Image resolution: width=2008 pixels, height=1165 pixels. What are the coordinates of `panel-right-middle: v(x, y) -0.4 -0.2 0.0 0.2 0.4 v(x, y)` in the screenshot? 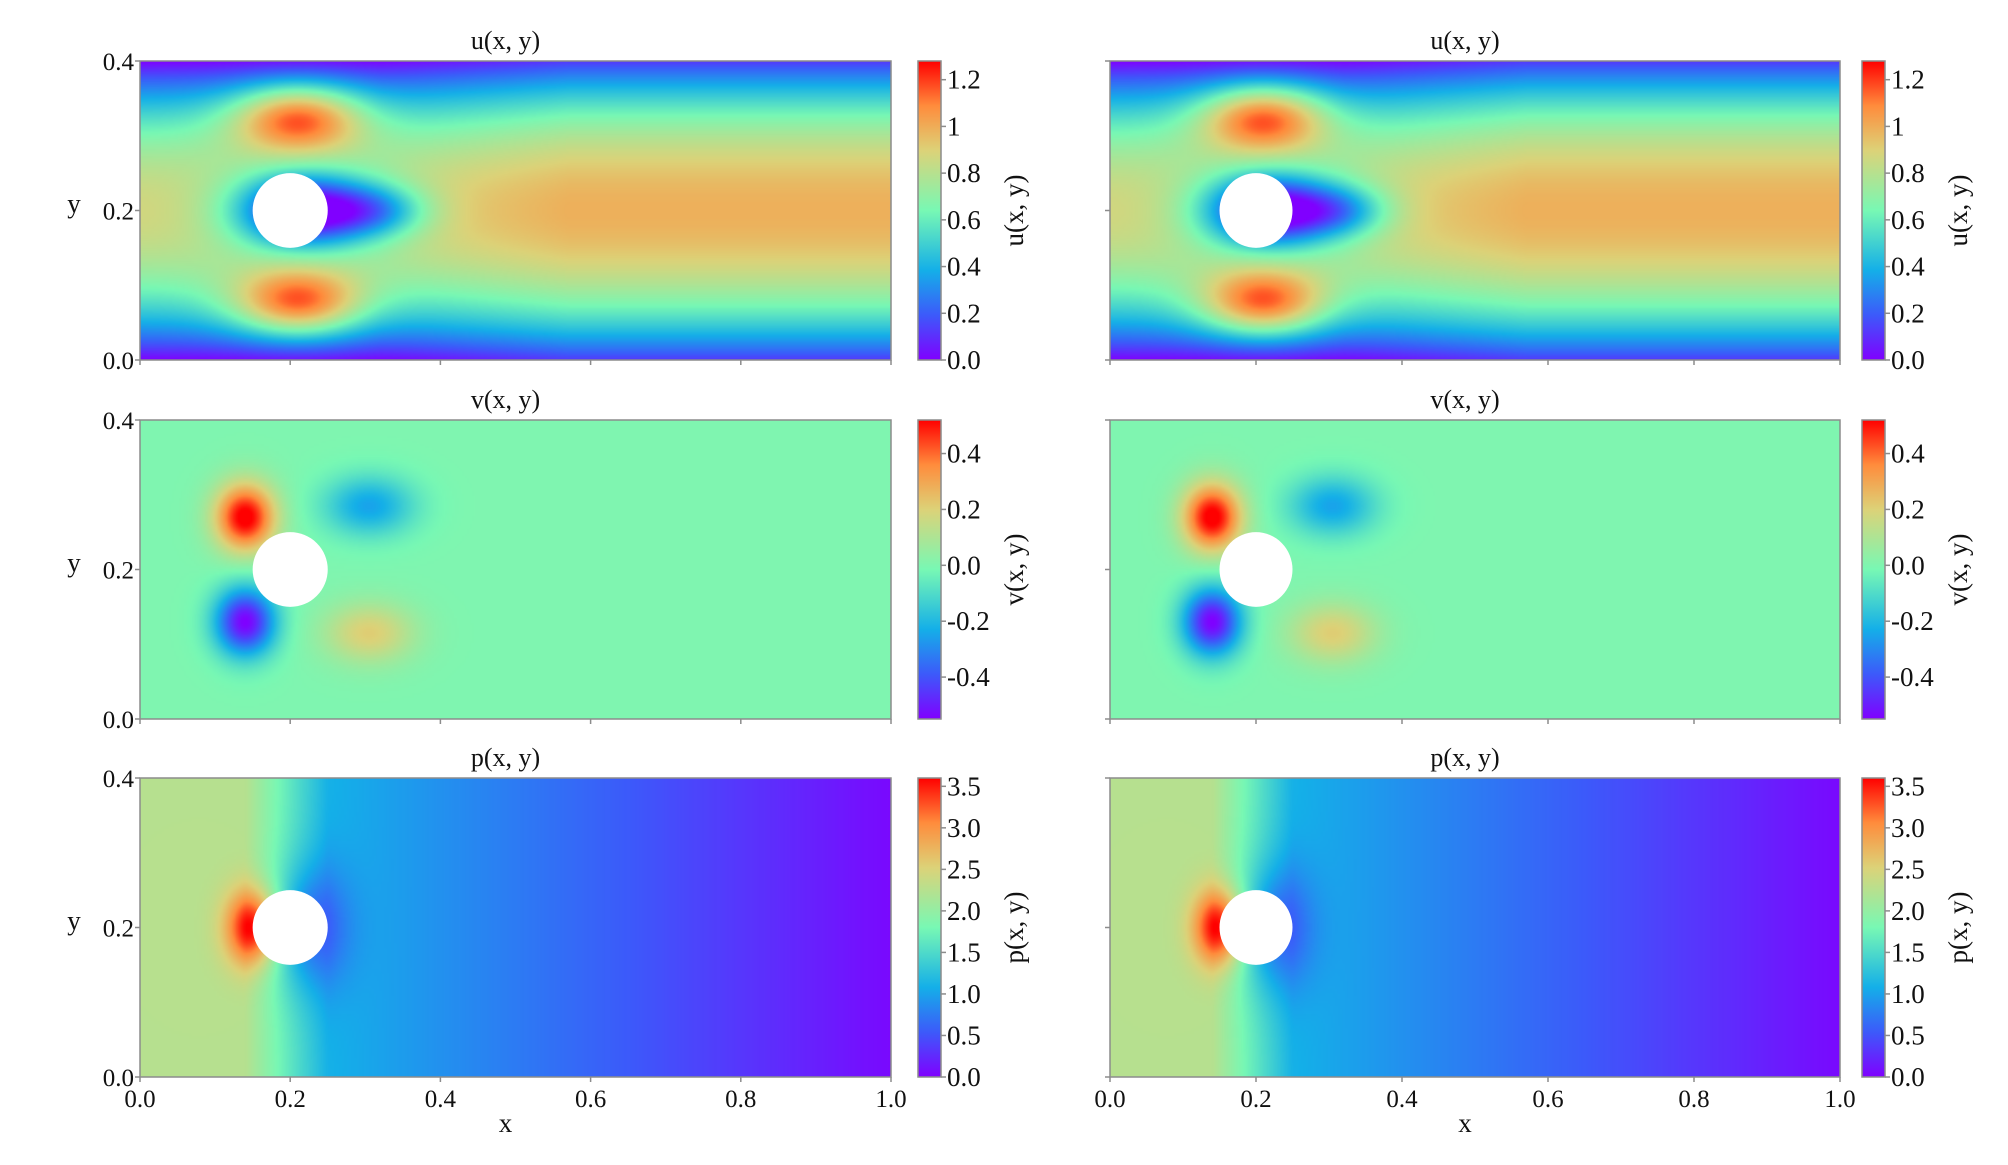 It's located at (1539, 554).